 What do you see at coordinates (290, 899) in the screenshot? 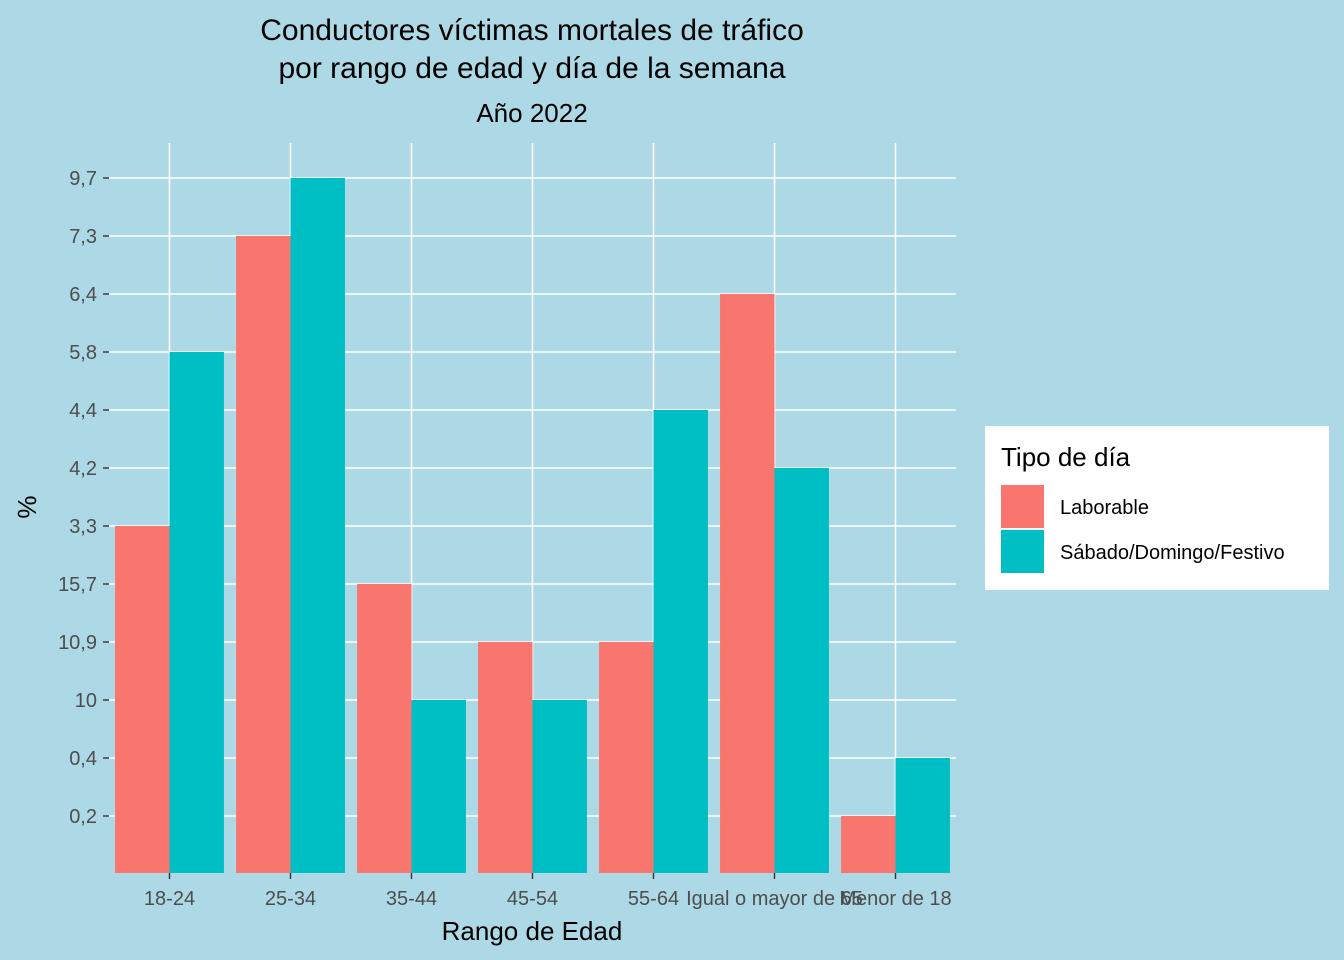
I see `x-tick-label: 25-34` at bounding box center [290, 899].